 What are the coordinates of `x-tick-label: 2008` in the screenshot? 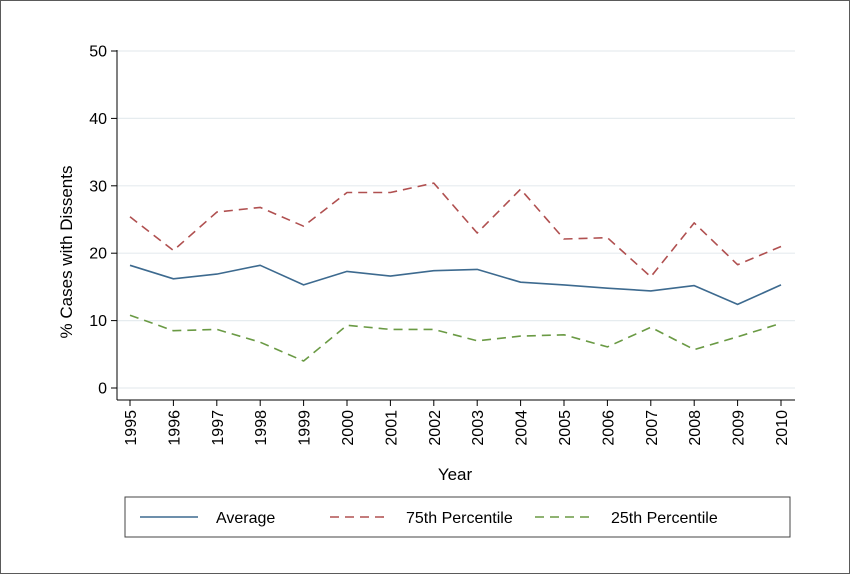 It's located at (695, 428).